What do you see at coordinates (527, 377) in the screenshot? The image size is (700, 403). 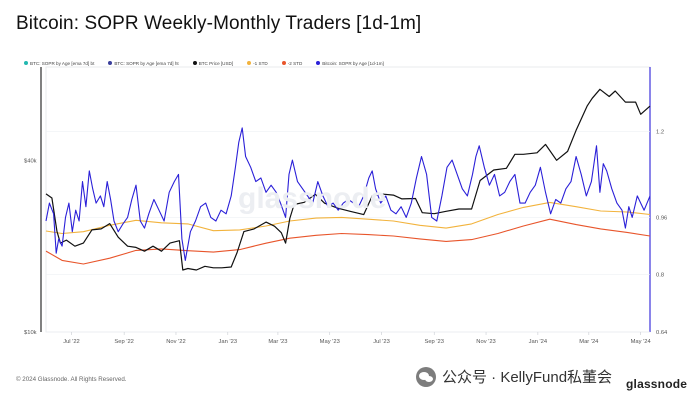 I see `wechat-text: 公众号 · KellyFund私董会` at bounding box center [527, 377].